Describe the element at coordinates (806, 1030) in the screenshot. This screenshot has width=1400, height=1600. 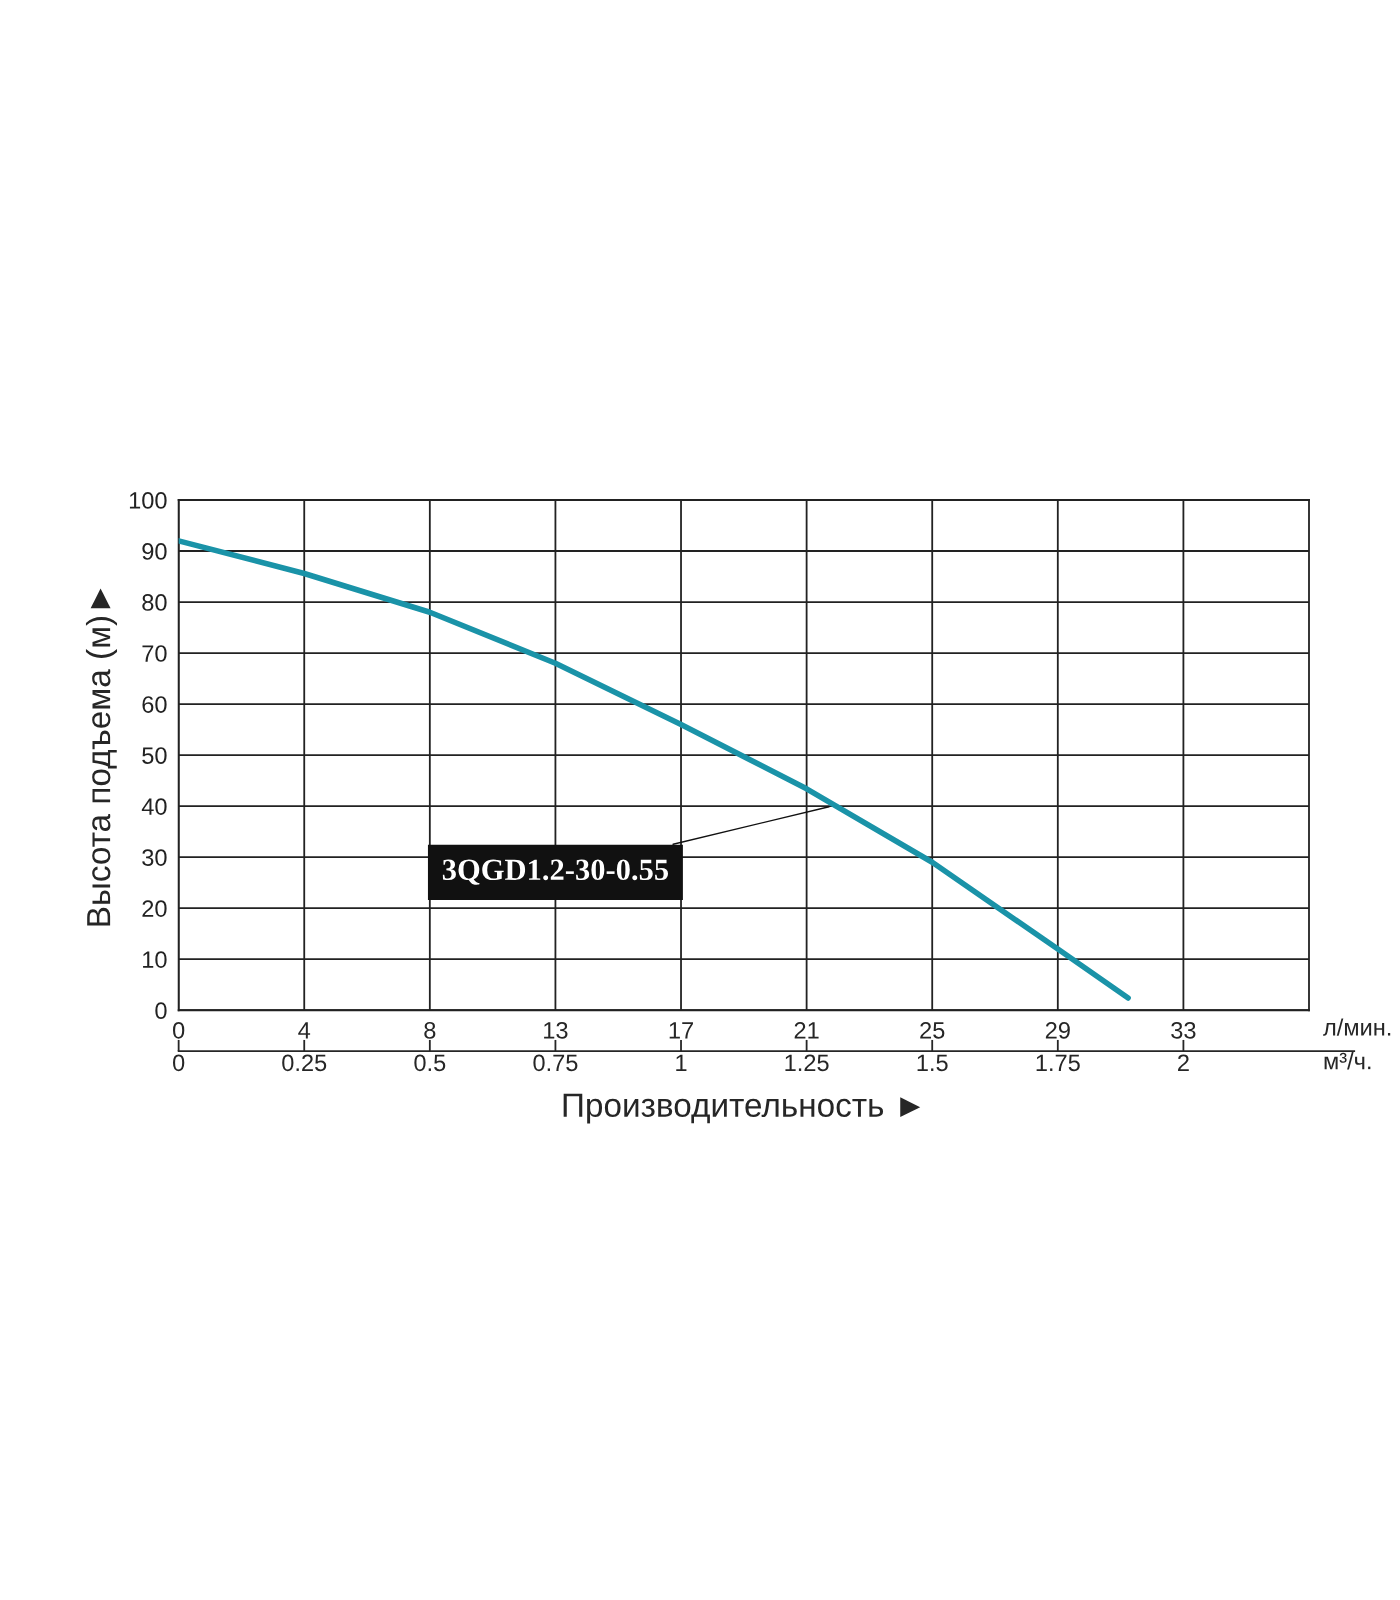
I see `x2-tick-label: 21` at that location.